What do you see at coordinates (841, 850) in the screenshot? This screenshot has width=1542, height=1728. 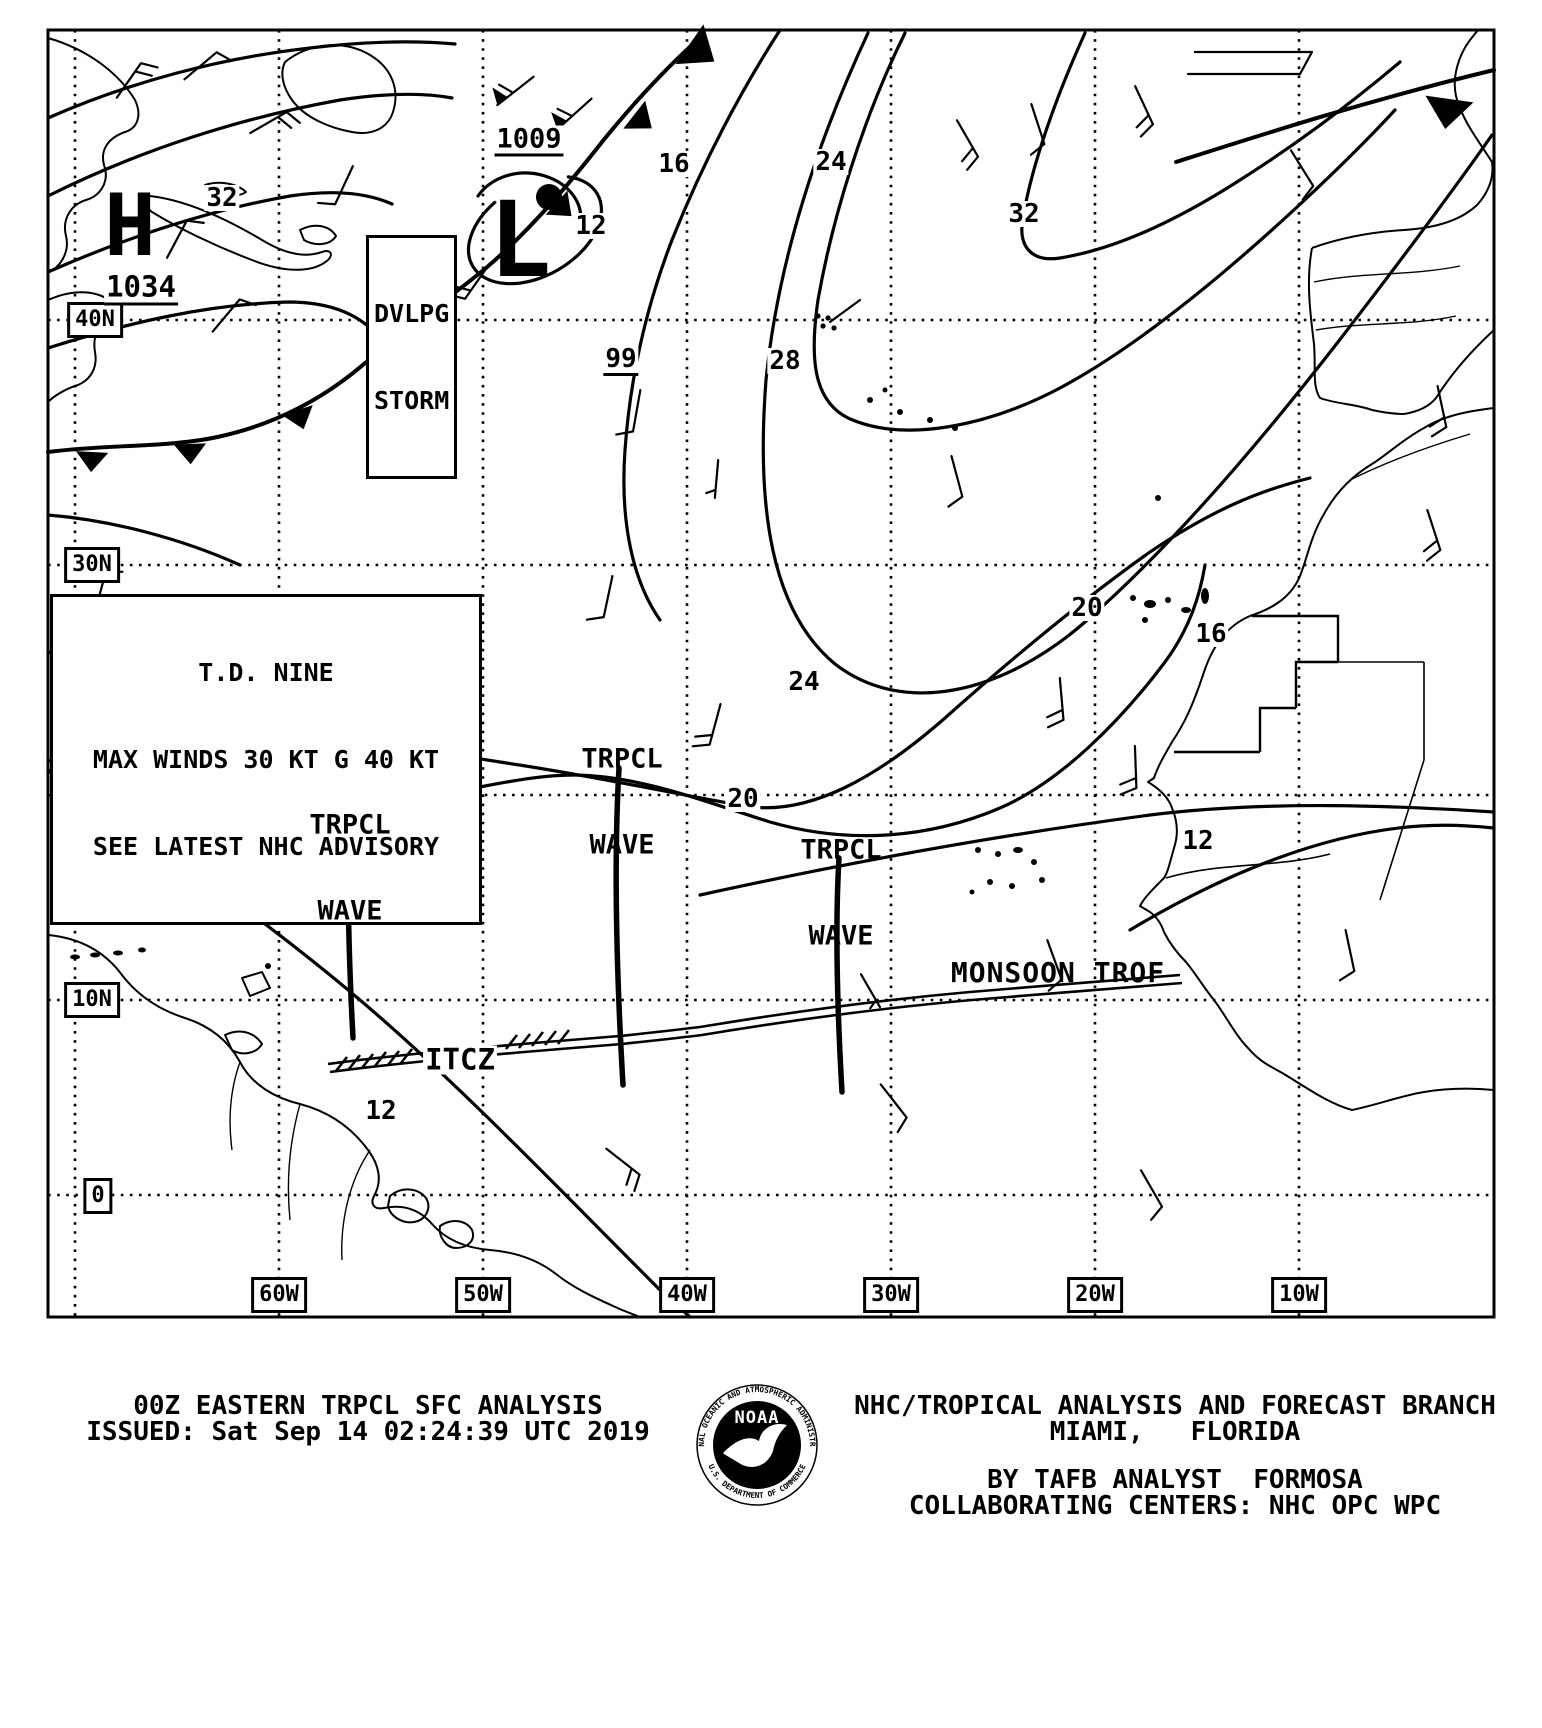 I see `tropical-wave-label-3-line1: TRPCL` at bounding box center [841, 850].